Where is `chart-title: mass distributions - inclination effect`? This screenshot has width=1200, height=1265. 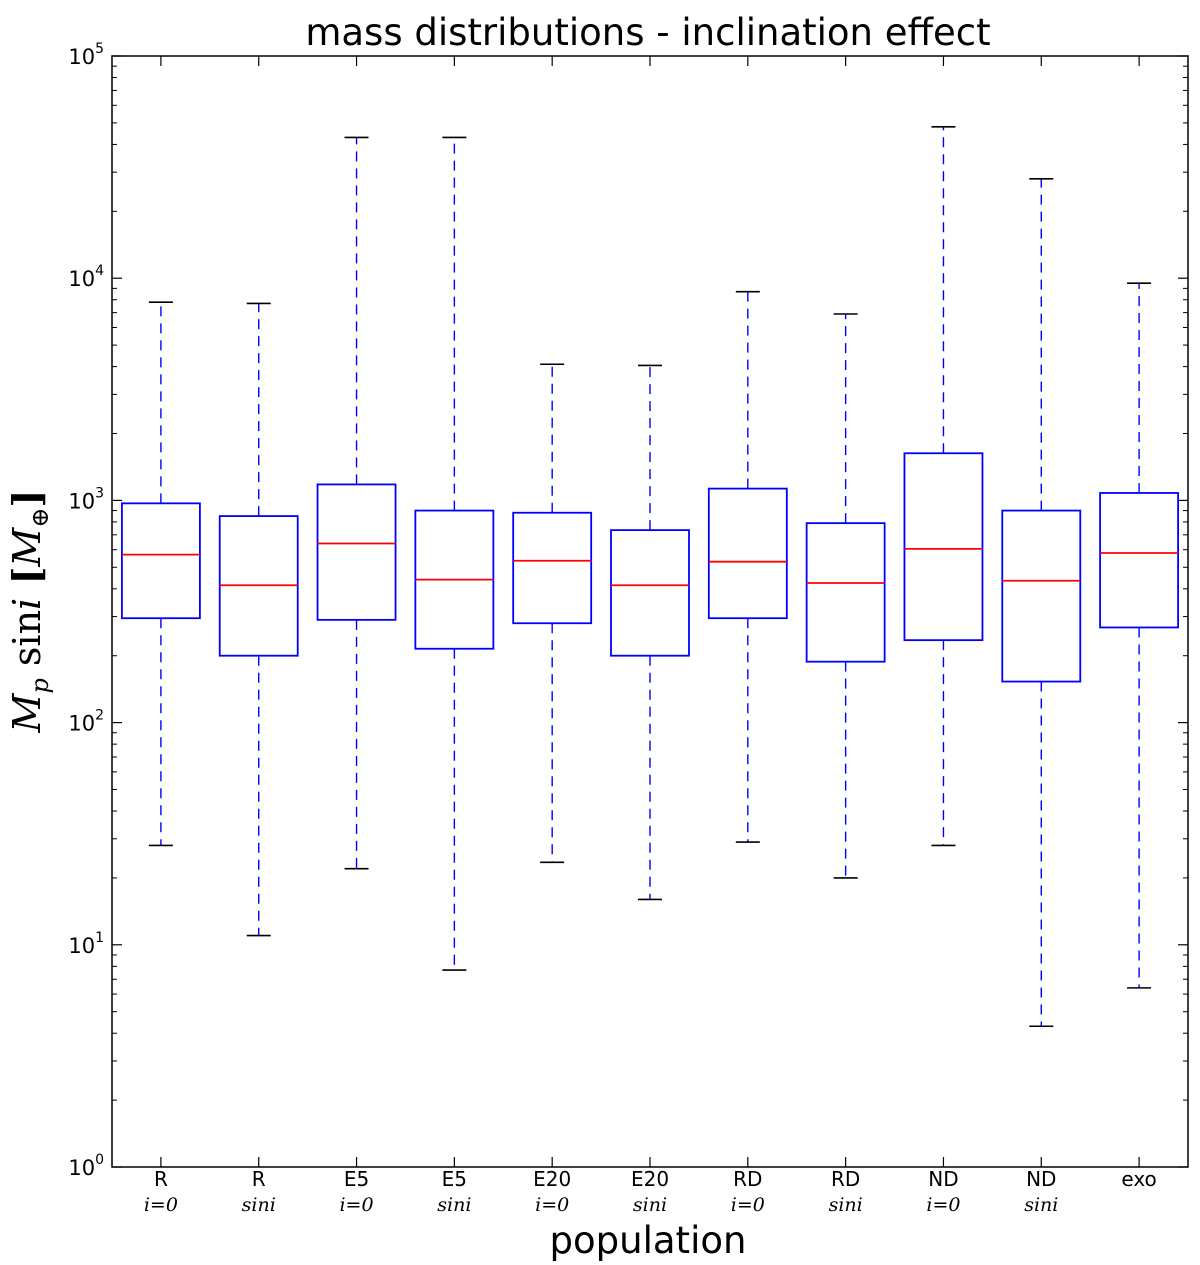
chart-title: mass distributions - inclination effect is located at coordinates (647, 32).